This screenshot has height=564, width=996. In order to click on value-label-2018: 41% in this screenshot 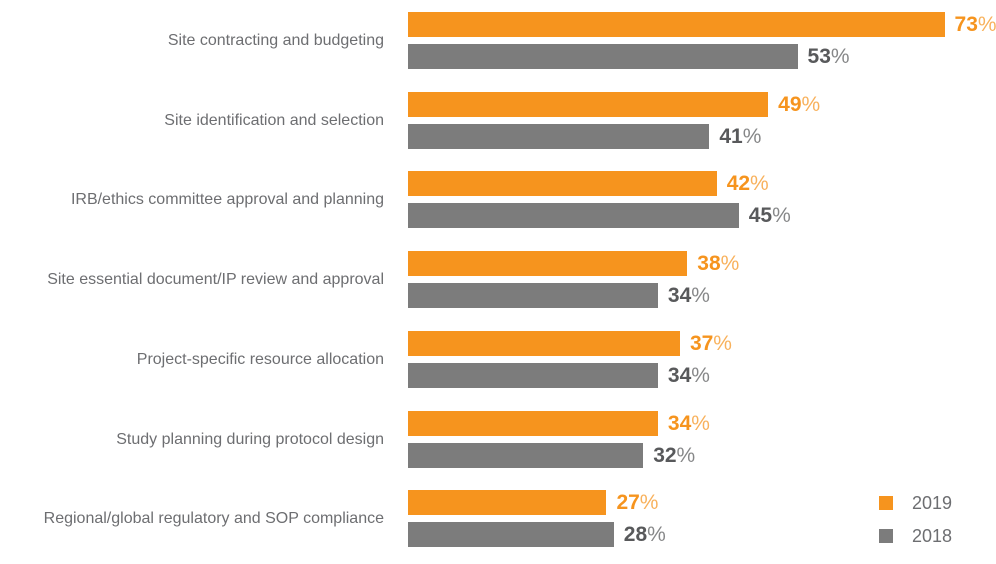, I will do `click(740, 136)`.